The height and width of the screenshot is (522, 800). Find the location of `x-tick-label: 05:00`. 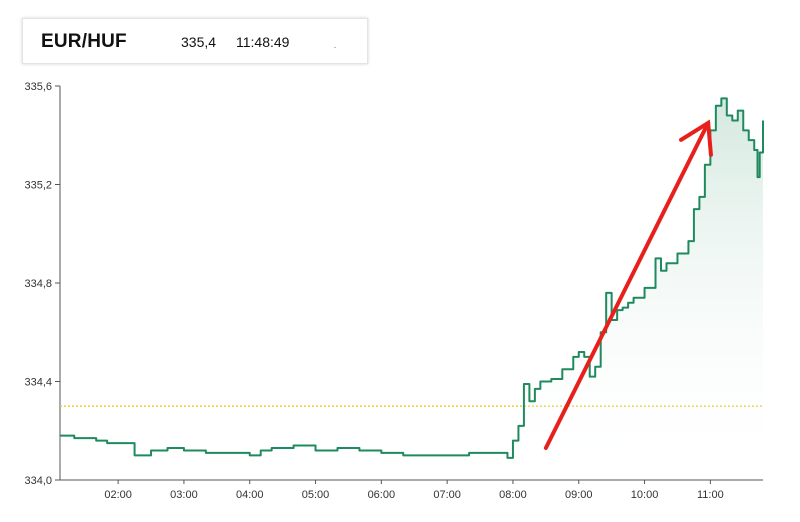

x-tick-label: 05:00 is located at coordinates (316, 495).